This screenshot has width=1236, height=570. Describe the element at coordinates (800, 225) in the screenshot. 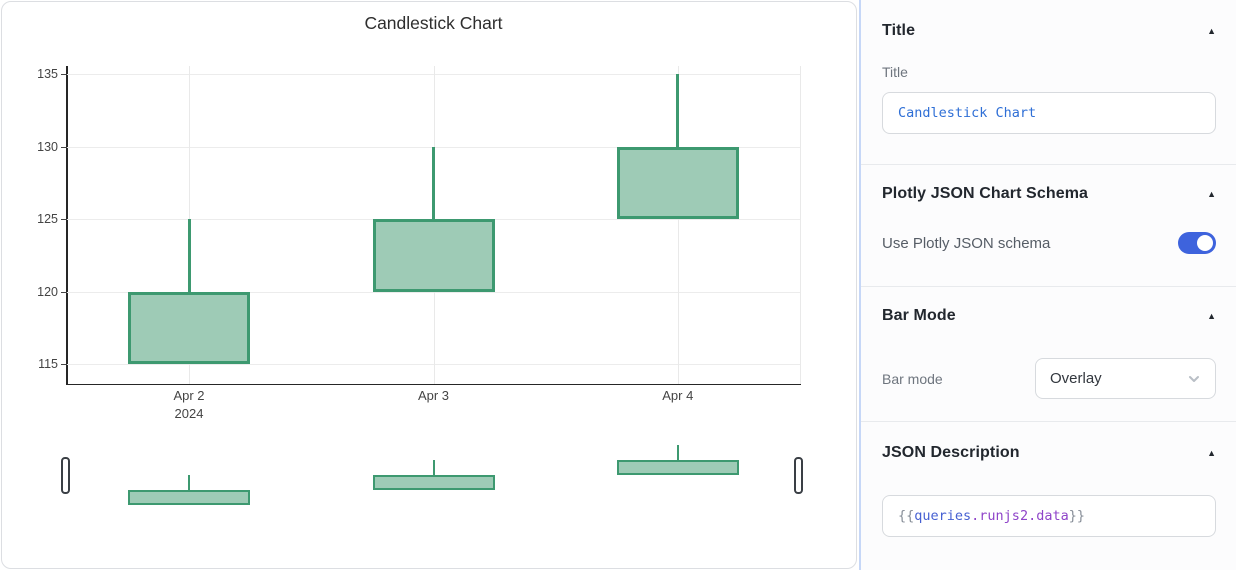

I see `x-gridline-edge` at that location.